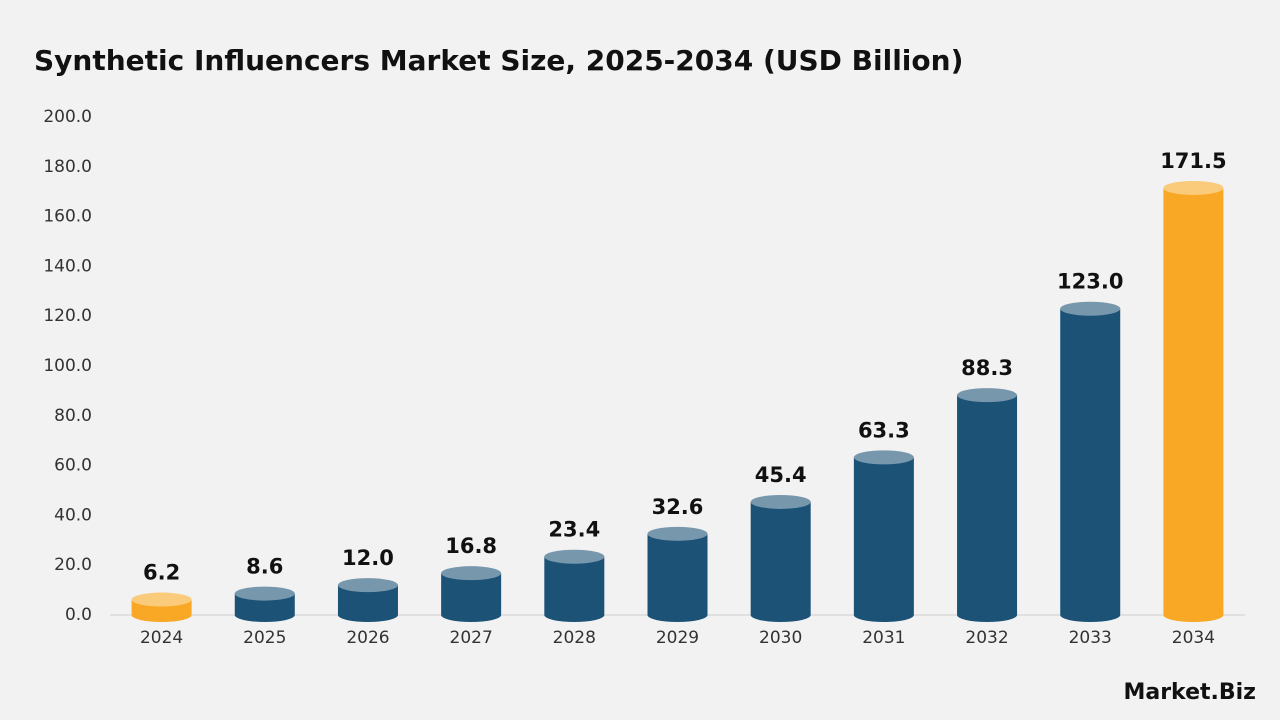 The width and height of the screenshot is (1280, 720). What do you see at coordinates (1193, 638) in the screenshot?
I see `x-tick-label: 2034` at bounding box center [1193, 638].